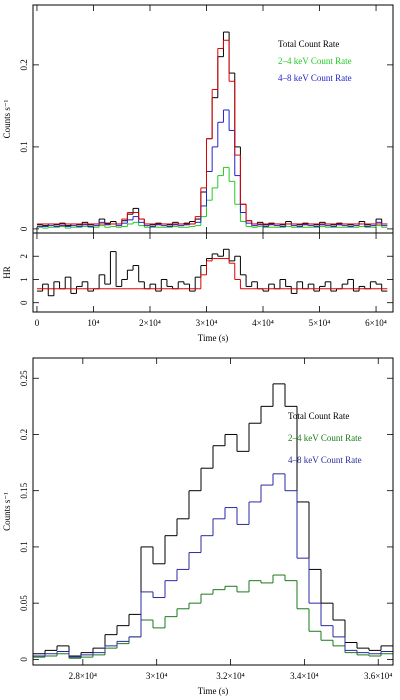 This screenshot has width=400, height=700. What do you see at coordinates (320, 323) in the screenshot?
I see `x-tick-label: 5×10⁴` at bounding box center [320, 323].